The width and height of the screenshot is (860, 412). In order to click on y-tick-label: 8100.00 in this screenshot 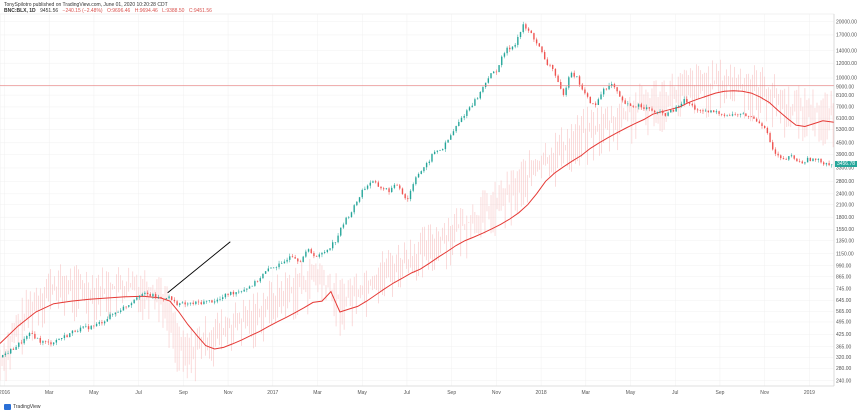, I will do `click(845, 96)`.